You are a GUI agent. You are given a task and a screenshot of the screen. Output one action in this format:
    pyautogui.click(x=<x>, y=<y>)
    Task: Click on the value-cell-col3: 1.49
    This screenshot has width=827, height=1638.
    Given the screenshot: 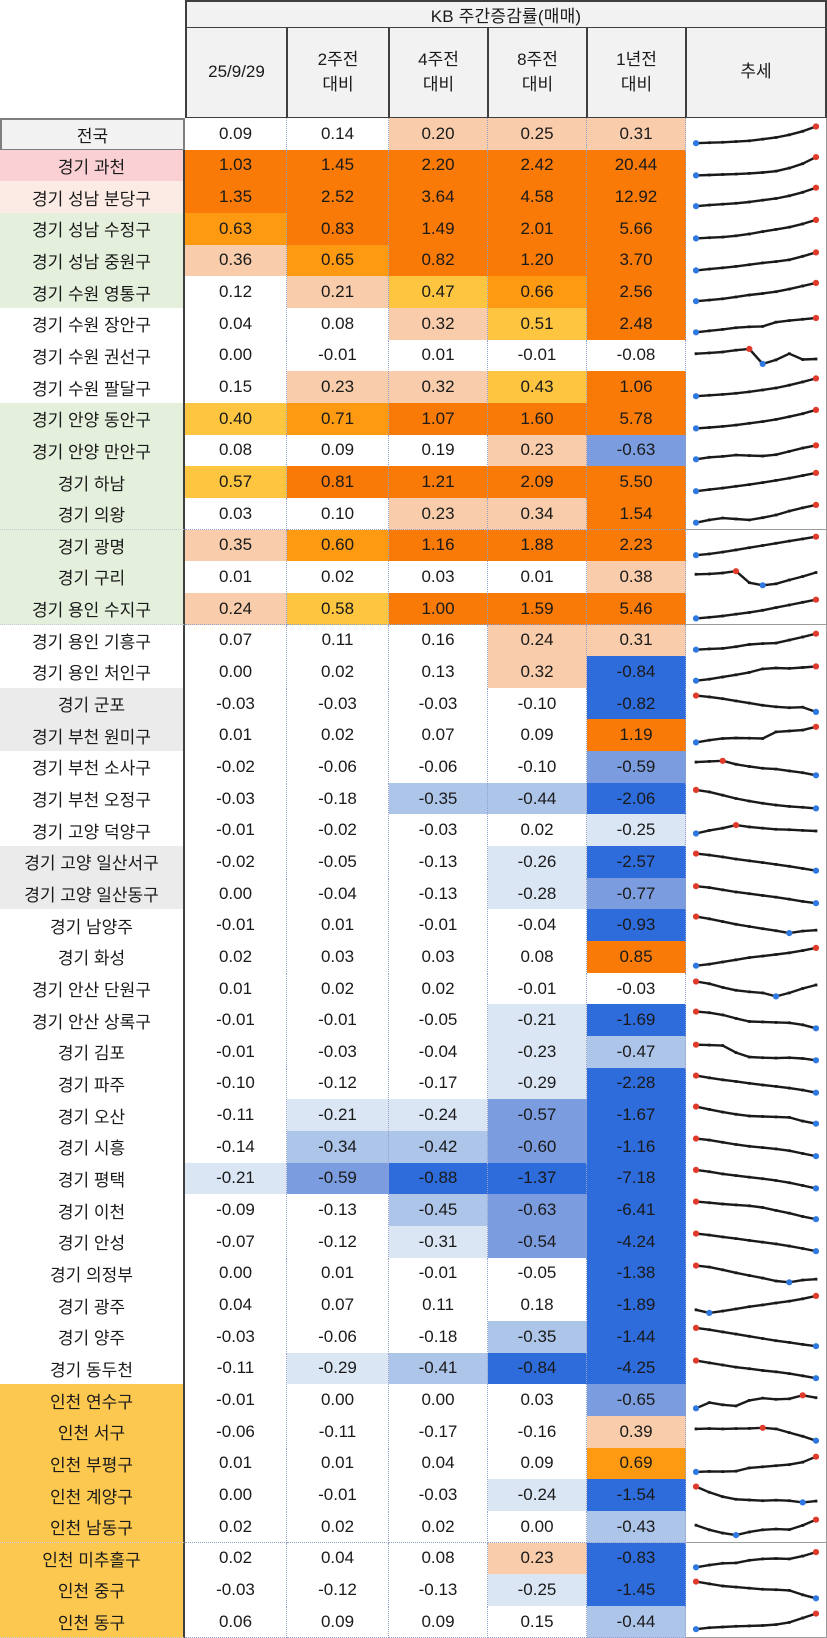 What is the action you would take?
    pyautogui.click(x=438, y=229)
    